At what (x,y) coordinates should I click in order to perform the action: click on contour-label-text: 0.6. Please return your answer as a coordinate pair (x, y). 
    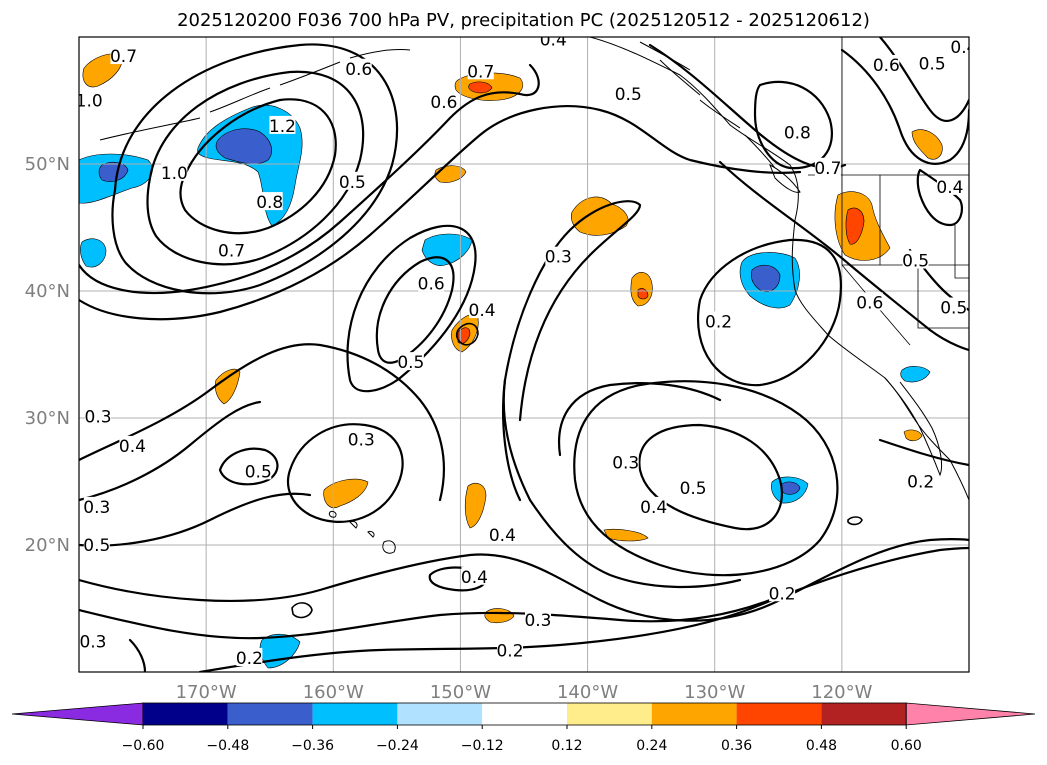
    Looking at the image, I should click on (358, 70).